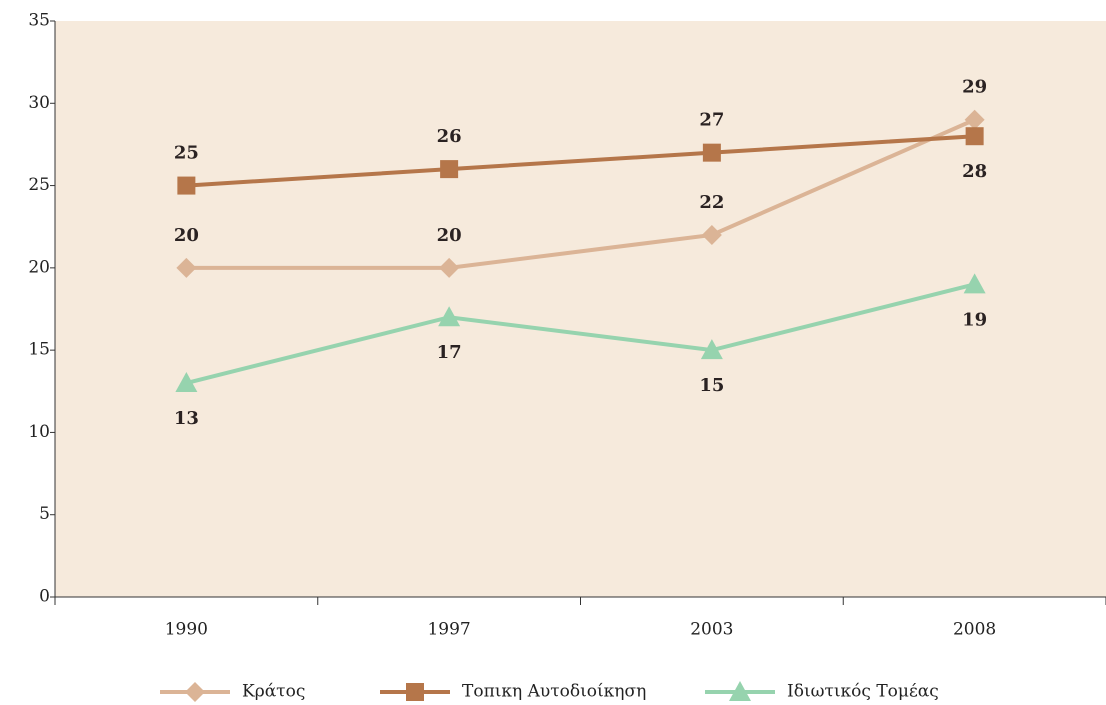  What do you see at coordinates (186, 418) in the screenshot?
I see `value-label: 13` at bounding box center [186, 418].